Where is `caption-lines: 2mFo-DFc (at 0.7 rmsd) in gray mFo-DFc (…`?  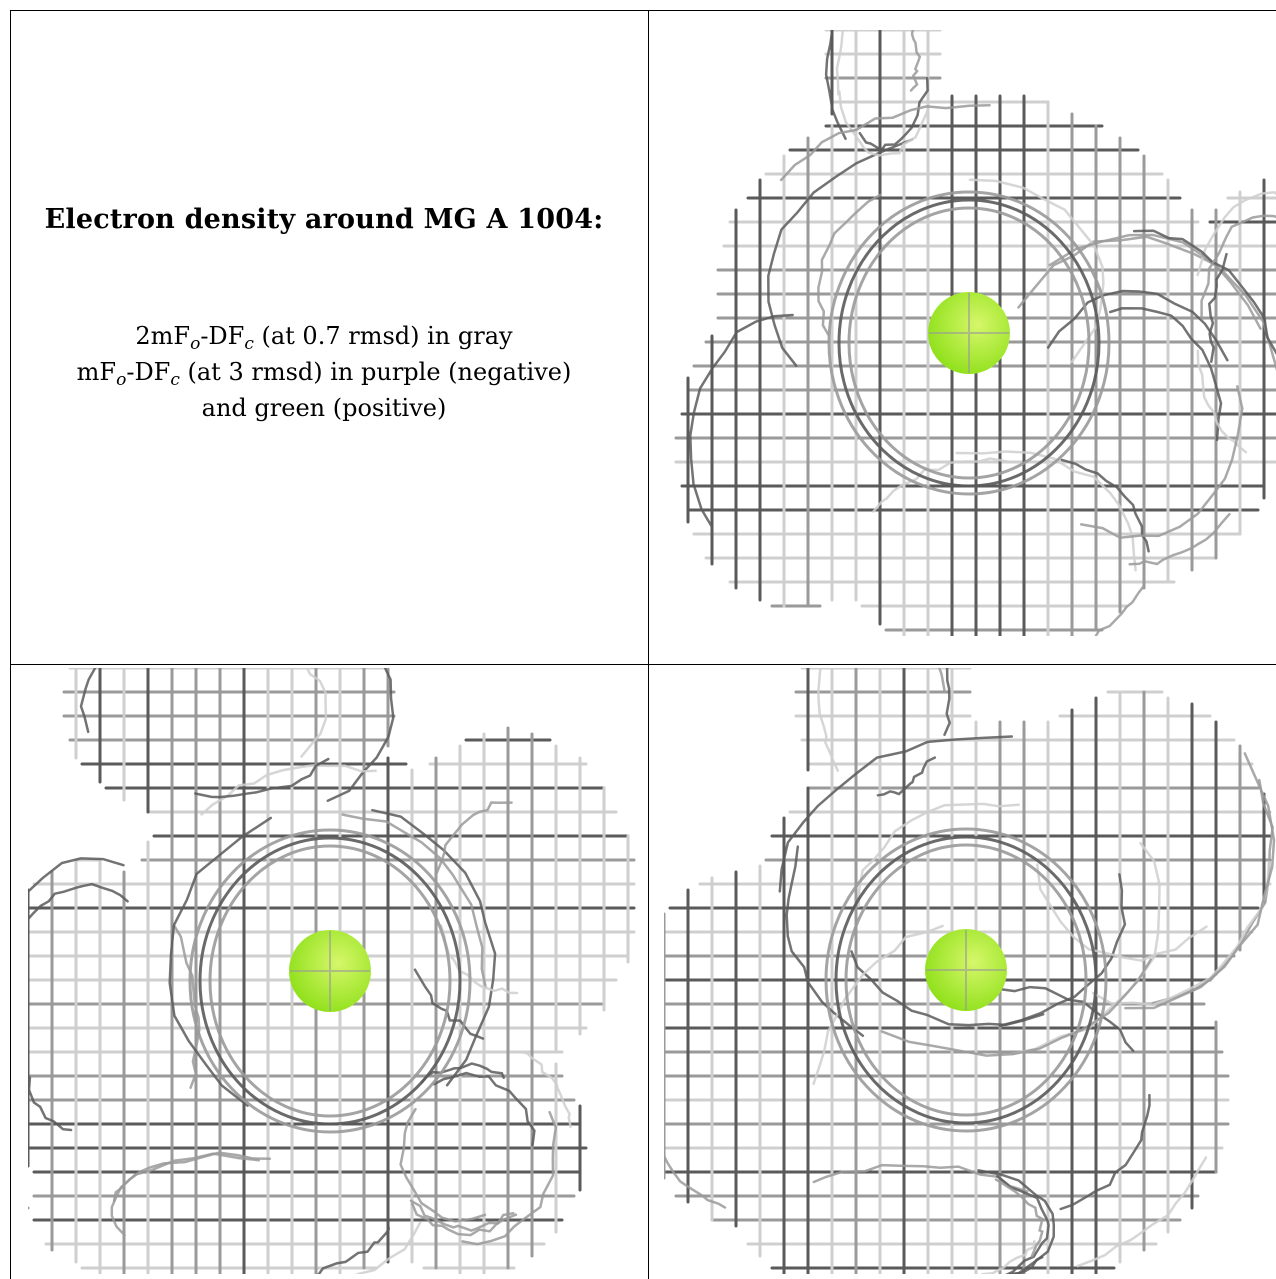 caption-lines: 2mFo-DFc (at 0.7 rmsd) in gray mFo-DFc (… is located at coordinates (324, 372).